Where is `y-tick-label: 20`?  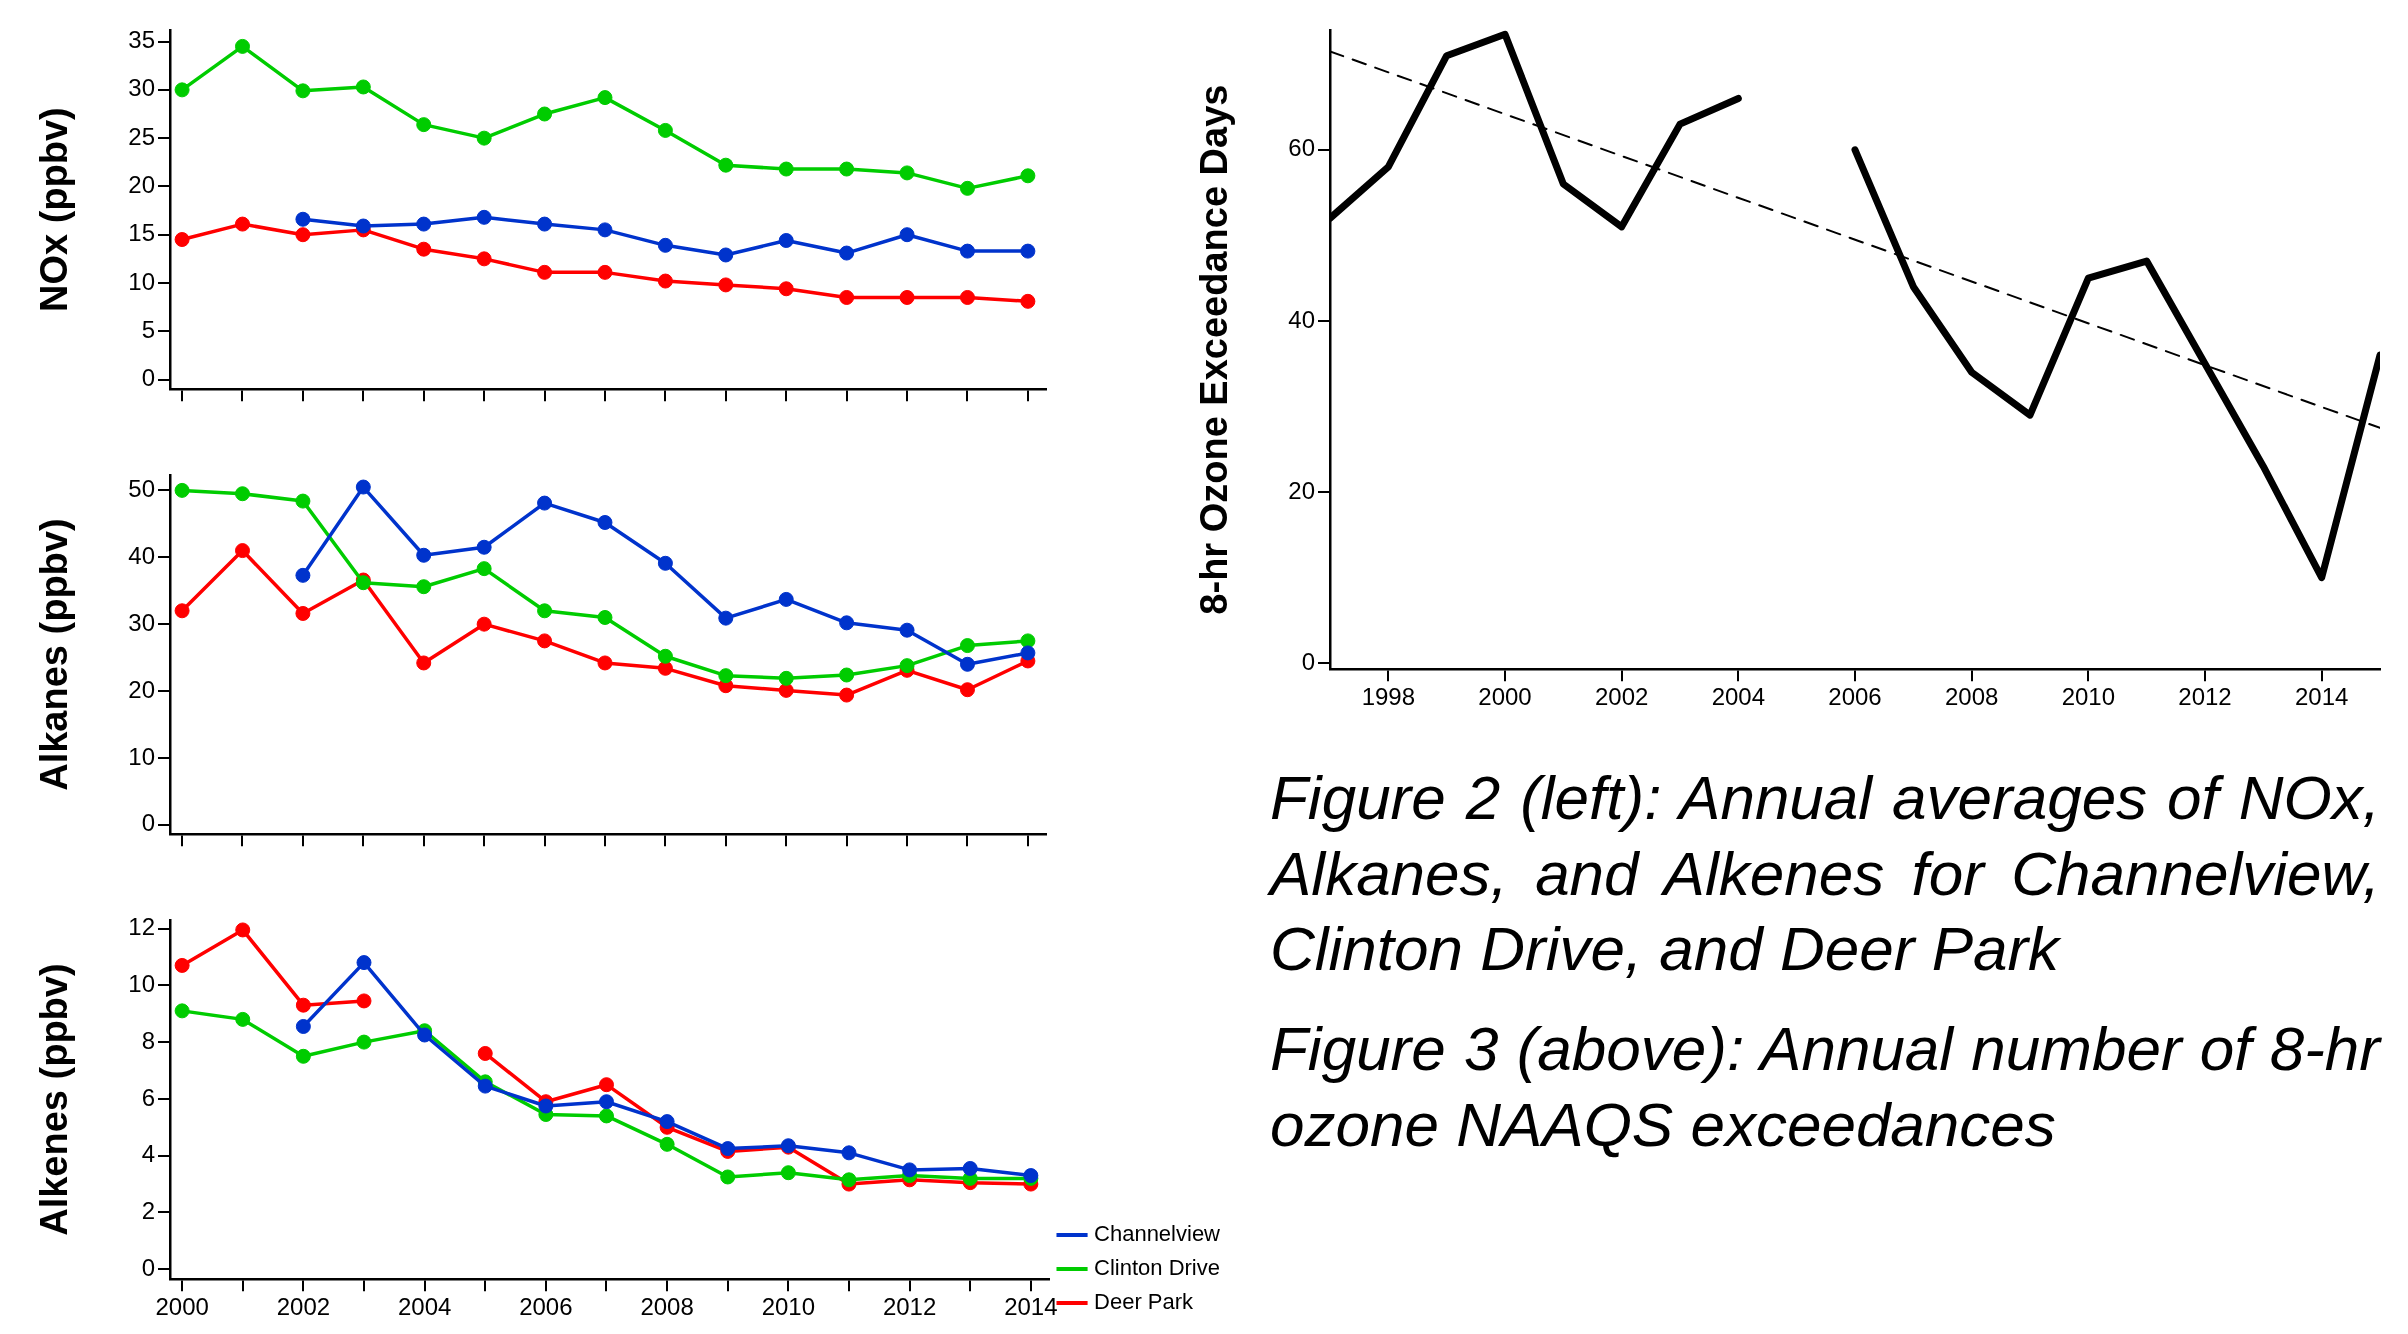
y-tick-label: 20 is located at coordinates (141, 689).